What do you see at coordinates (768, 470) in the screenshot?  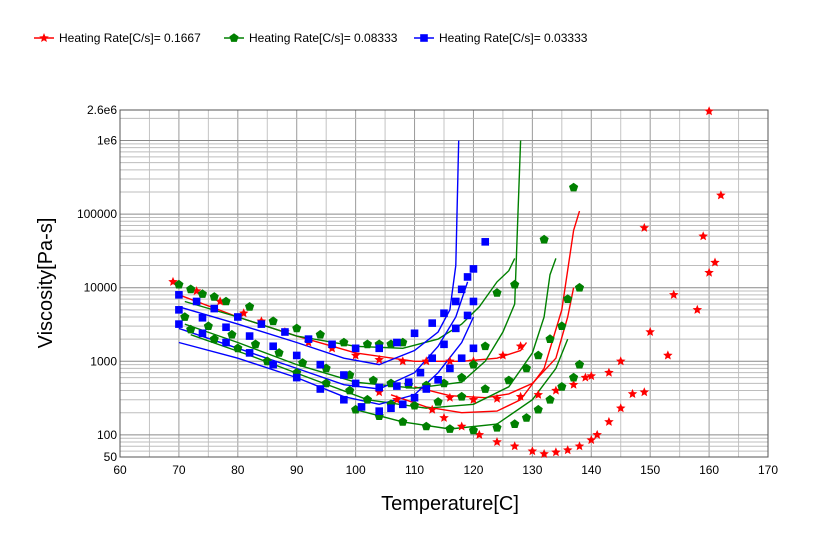 I see `x-tick-label: 170` at bounding box center [768, 470].